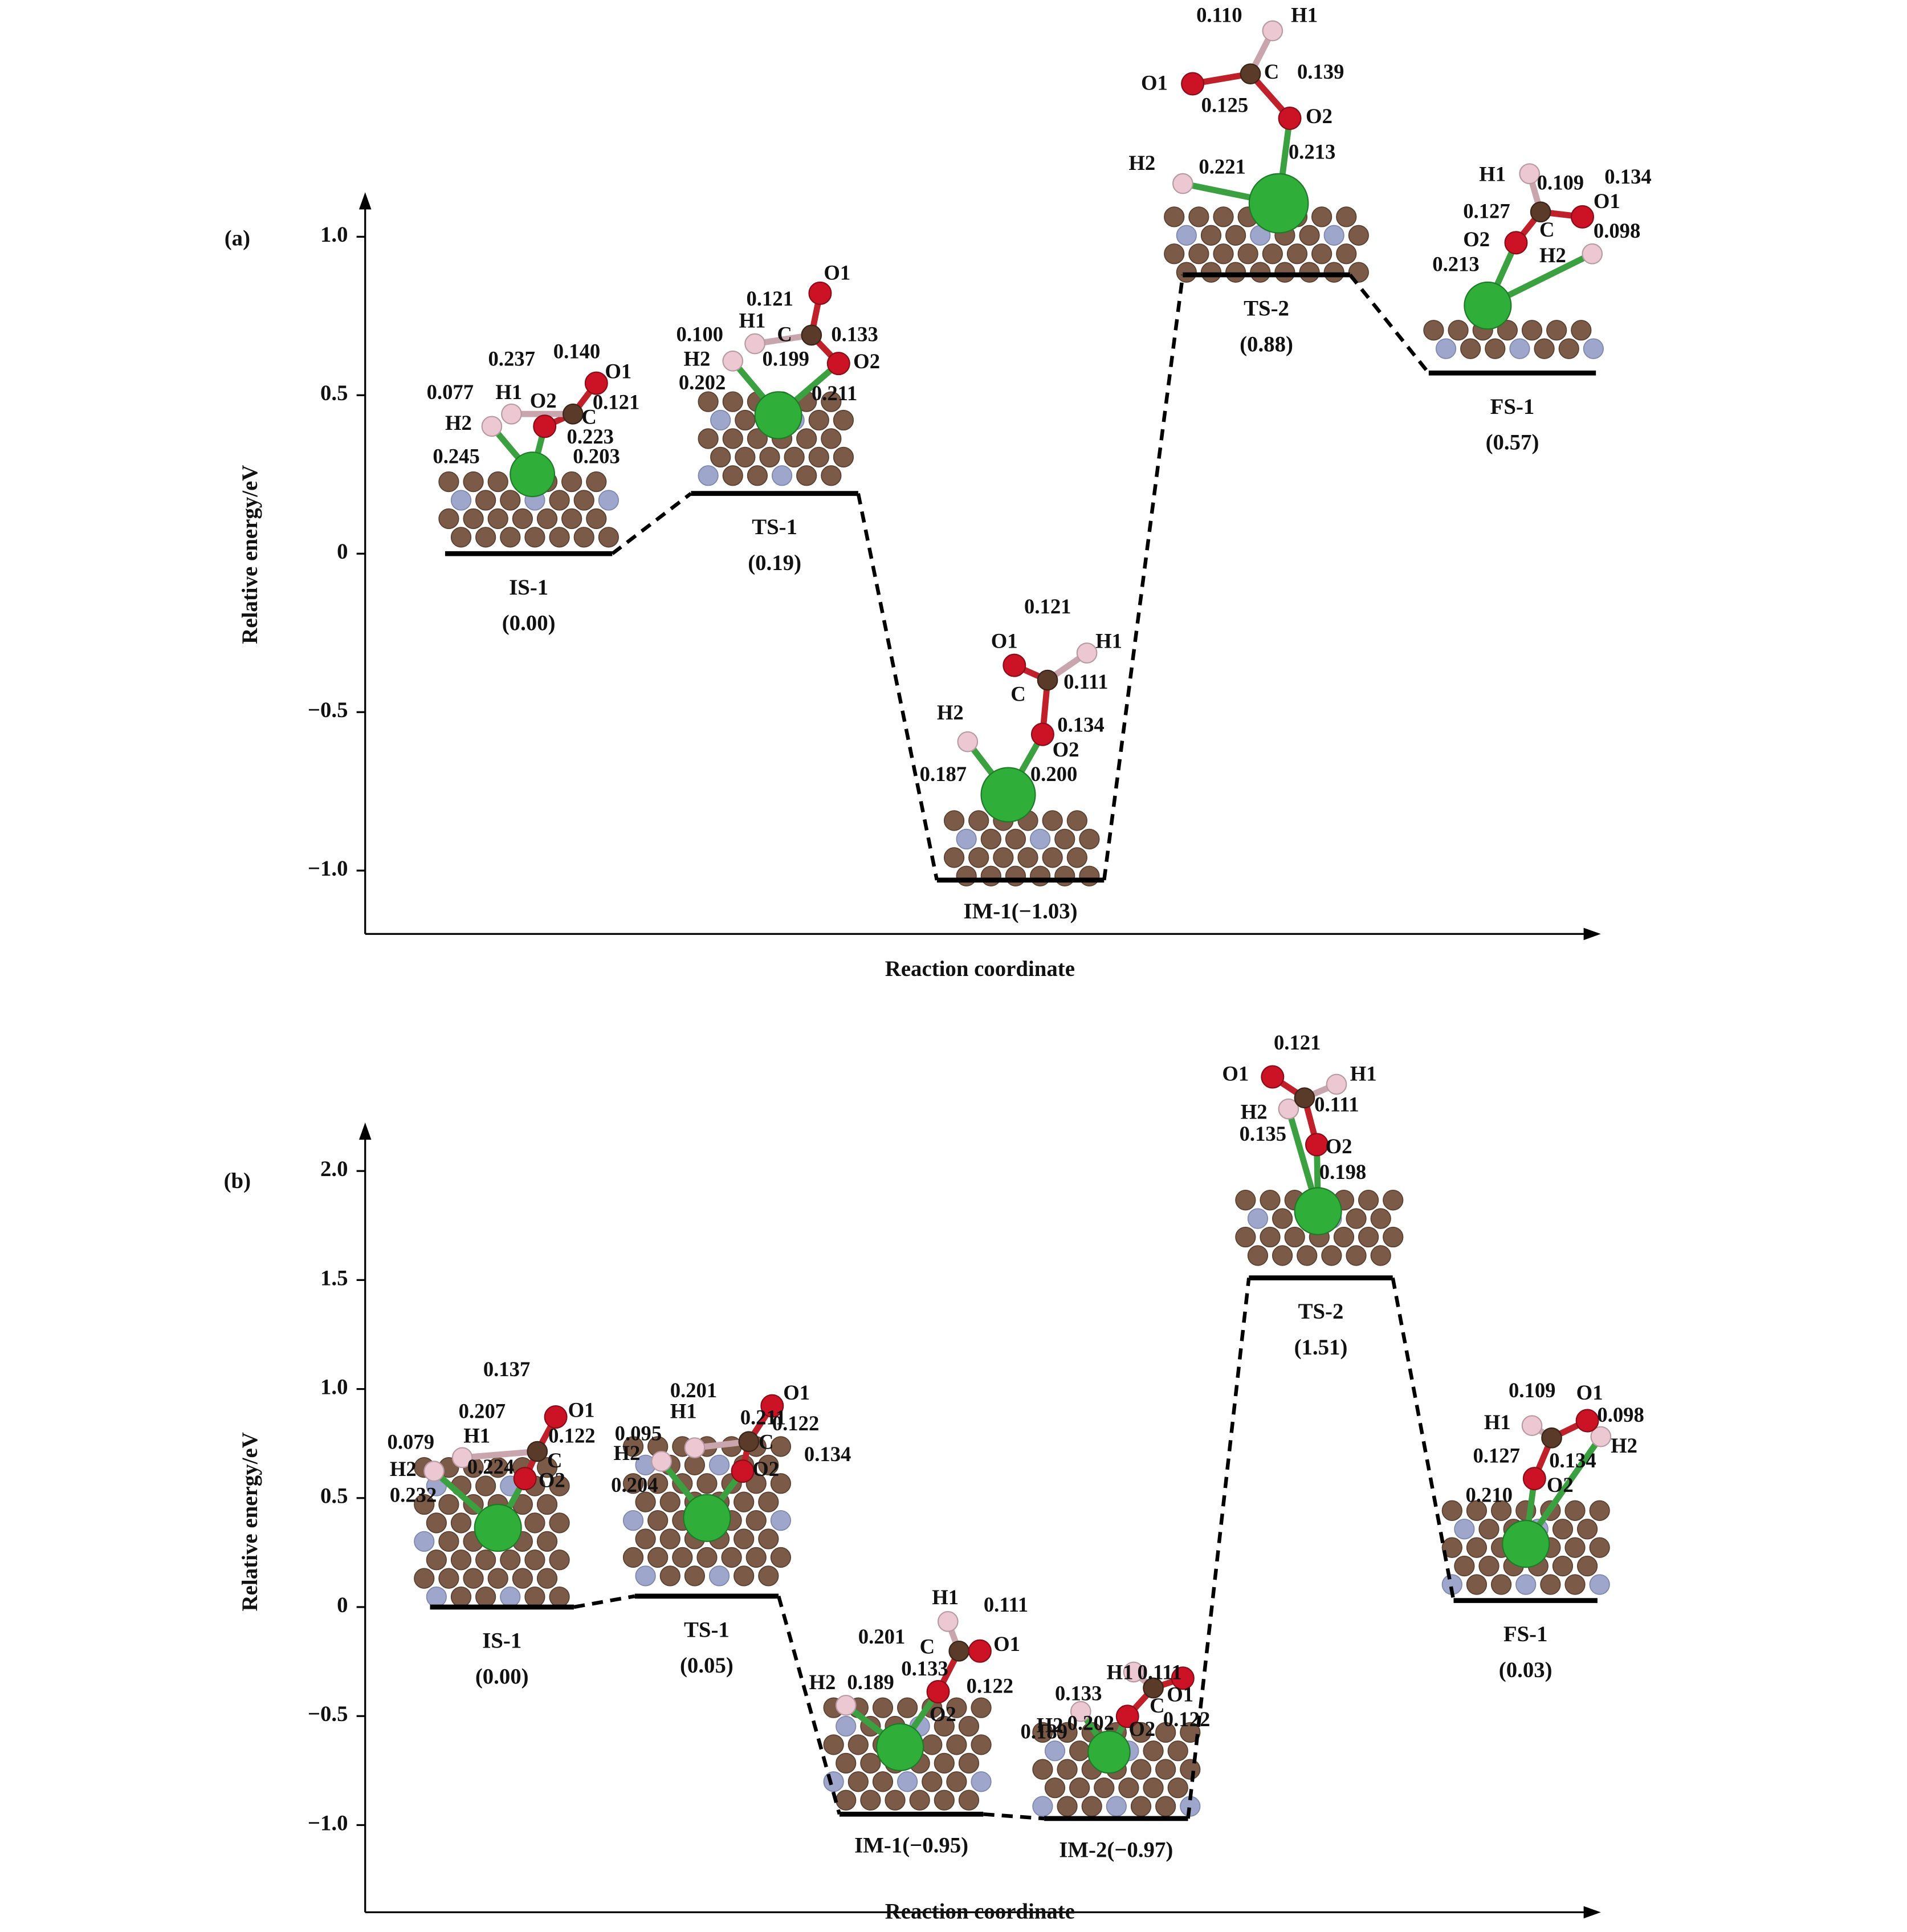 The height and width of the screenshot is (1932, 1907). What do you see at coordinates (334, 1387) in the screenshot?
I see `y-tick-label: 1.0` at bounding box center [334, 1387].